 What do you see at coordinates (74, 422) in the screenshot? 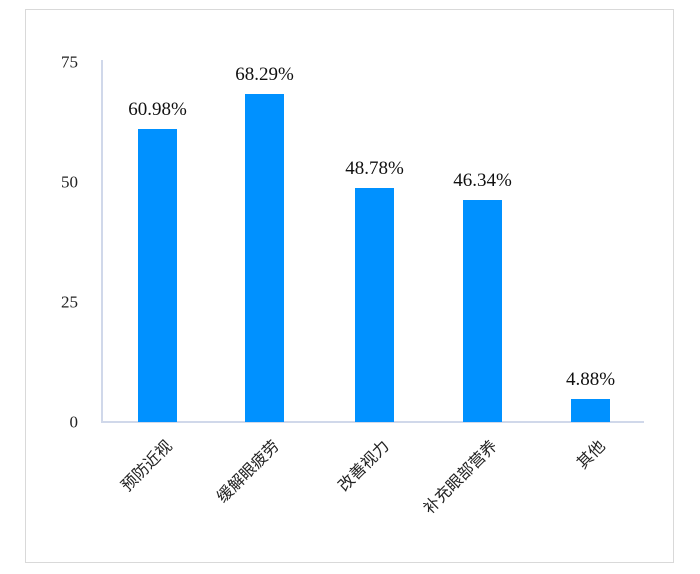
I see `y-tick-label: 0` at bounding box center [74, 422].